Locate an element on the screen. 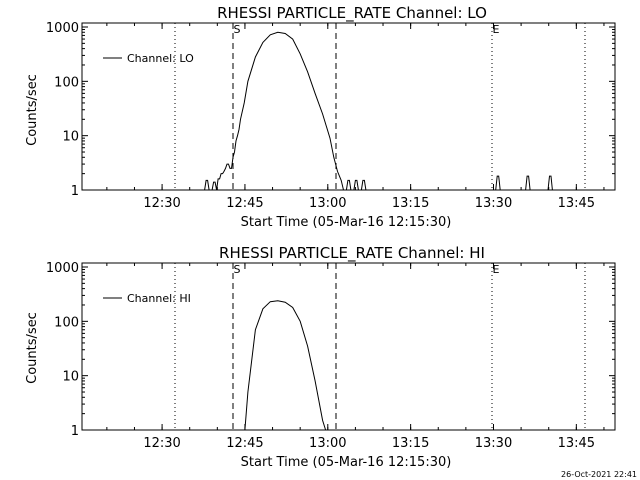 The image size is (640, 480). legend-label: Channel: LO is located at coordinates (160, 58).